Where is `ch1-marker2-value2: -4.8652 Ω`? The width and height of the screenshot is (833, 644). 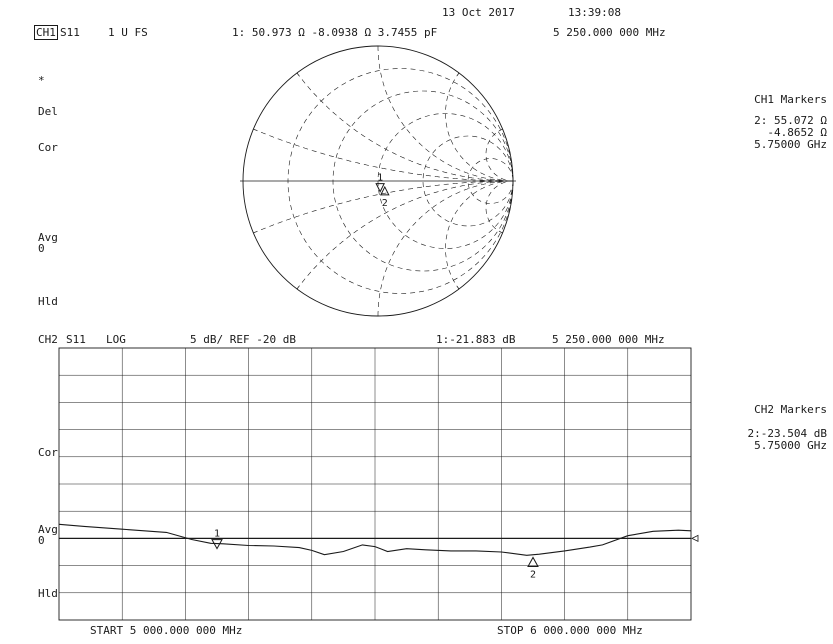 ch1-marker2-value2: -4.8652 Ω is located at coordinates (797, 132).